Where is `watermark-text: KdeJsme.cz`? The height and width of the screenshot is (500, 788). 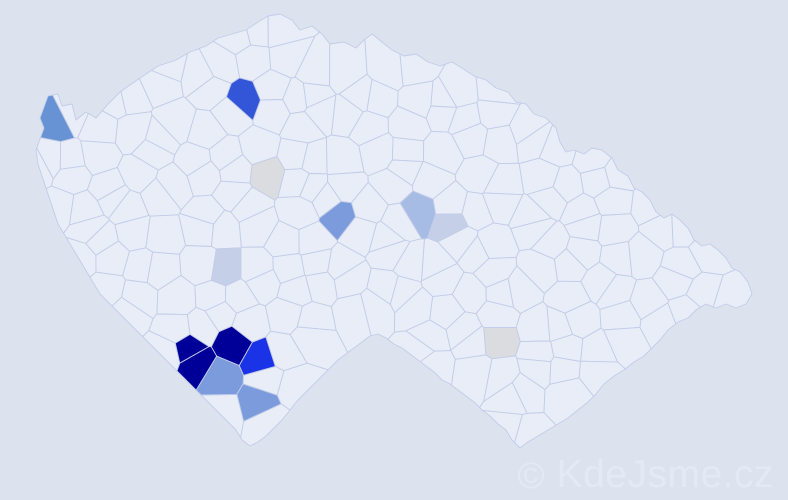 watermark-text: KdeJsme.cz is located at coordinates (665, 474).